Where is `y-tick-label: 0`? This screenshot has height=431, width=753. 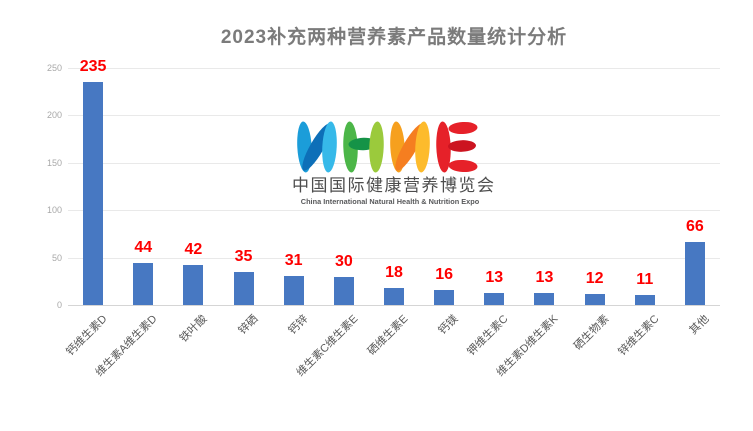 y-tick-label: 0 is located at coordinates (59, 305).